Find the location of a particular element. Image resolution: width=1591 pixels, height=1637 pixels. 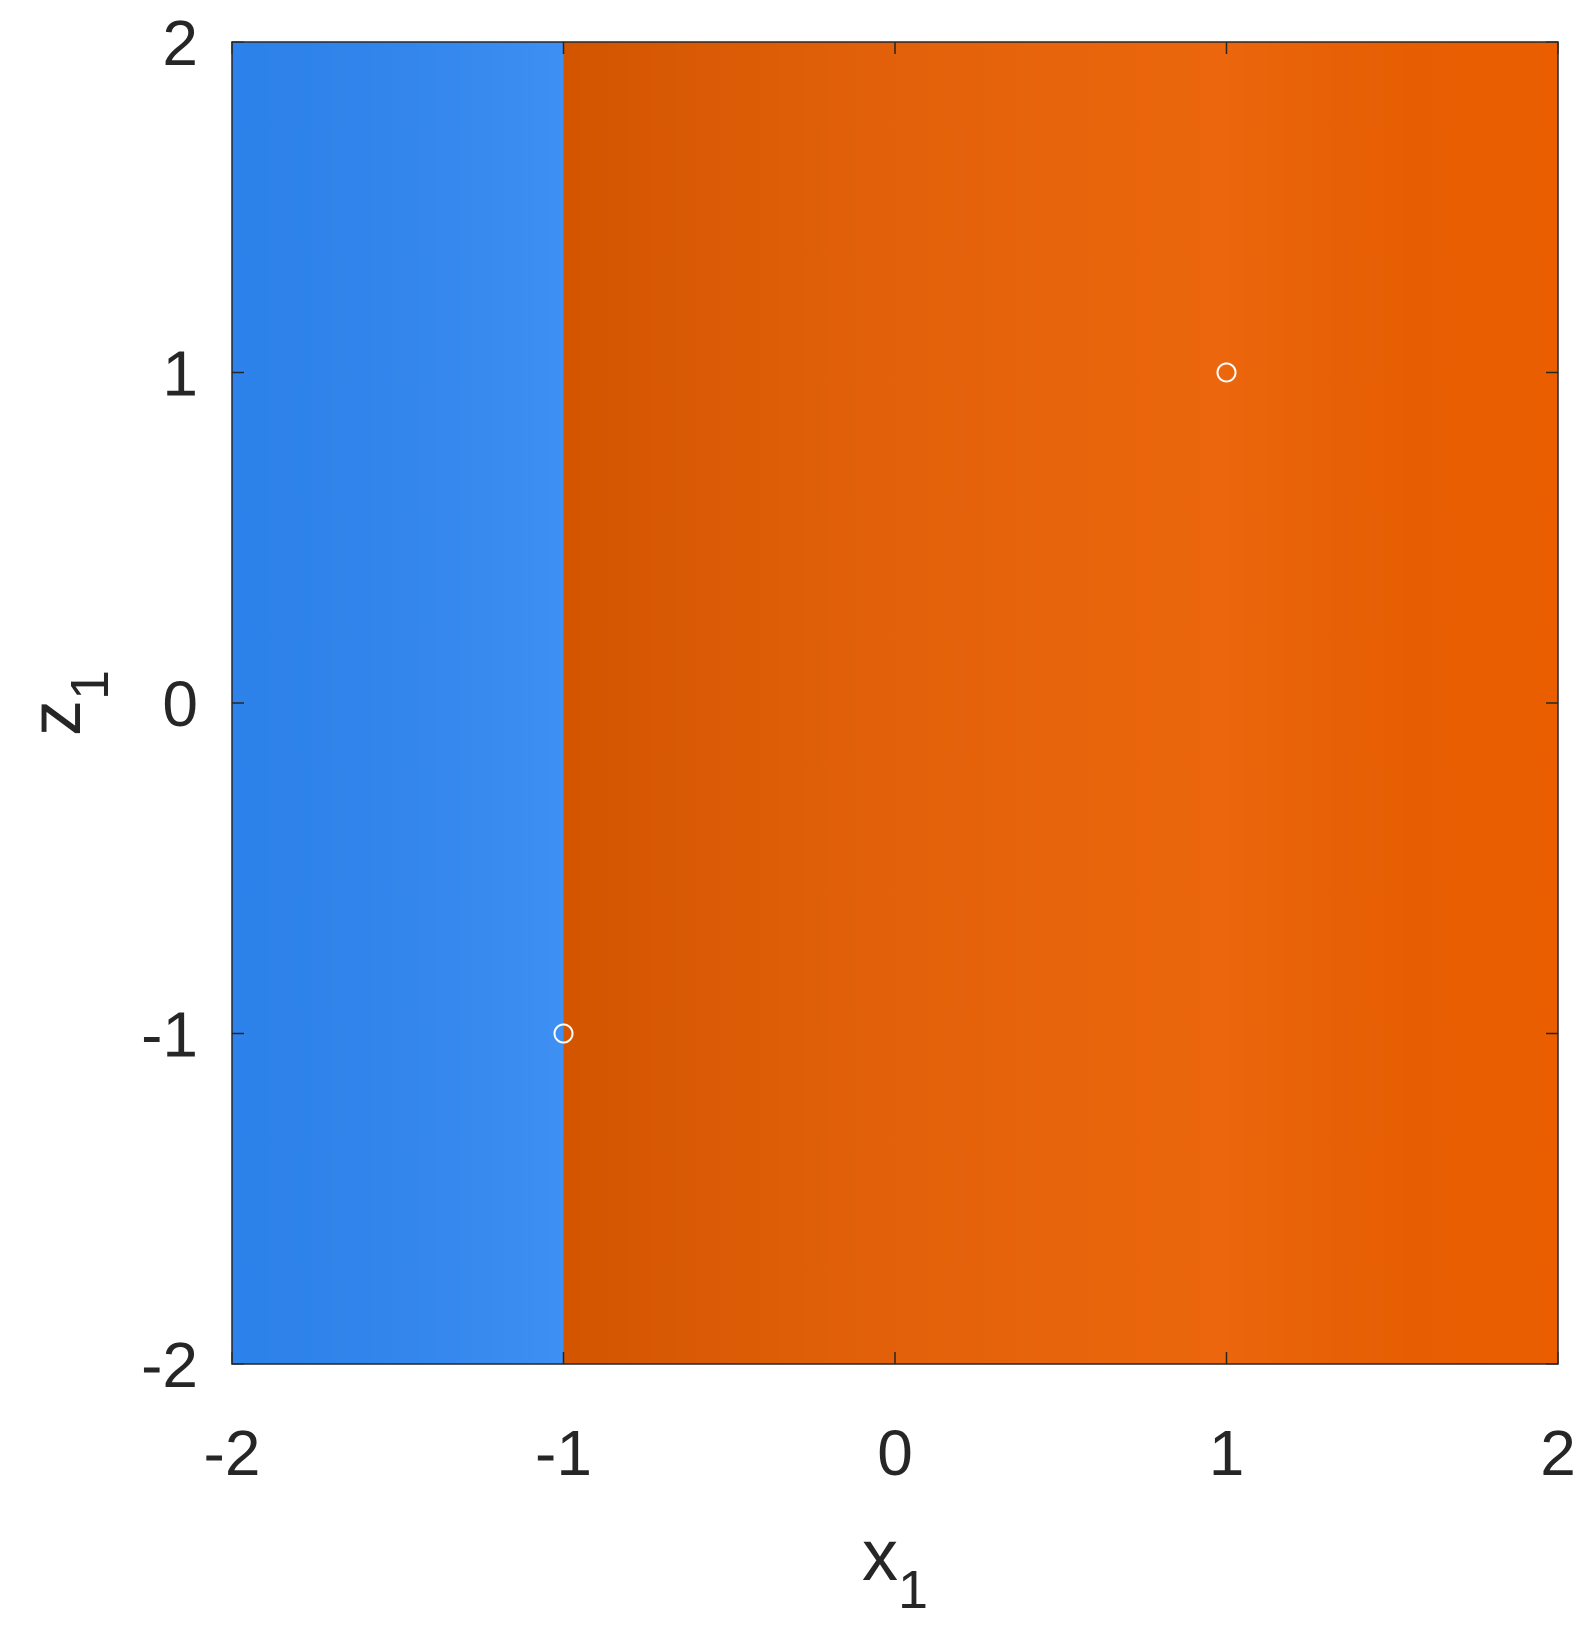

y-tick-label: 0 is located at coordinates (180, 704).